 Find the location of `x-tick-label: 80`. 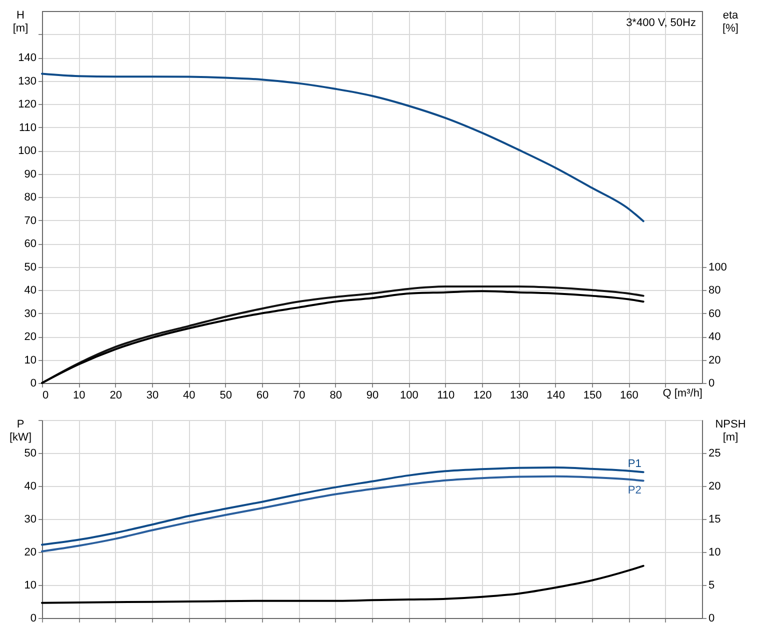

x-tick-label: 80 is located at coordinates (336, 396).